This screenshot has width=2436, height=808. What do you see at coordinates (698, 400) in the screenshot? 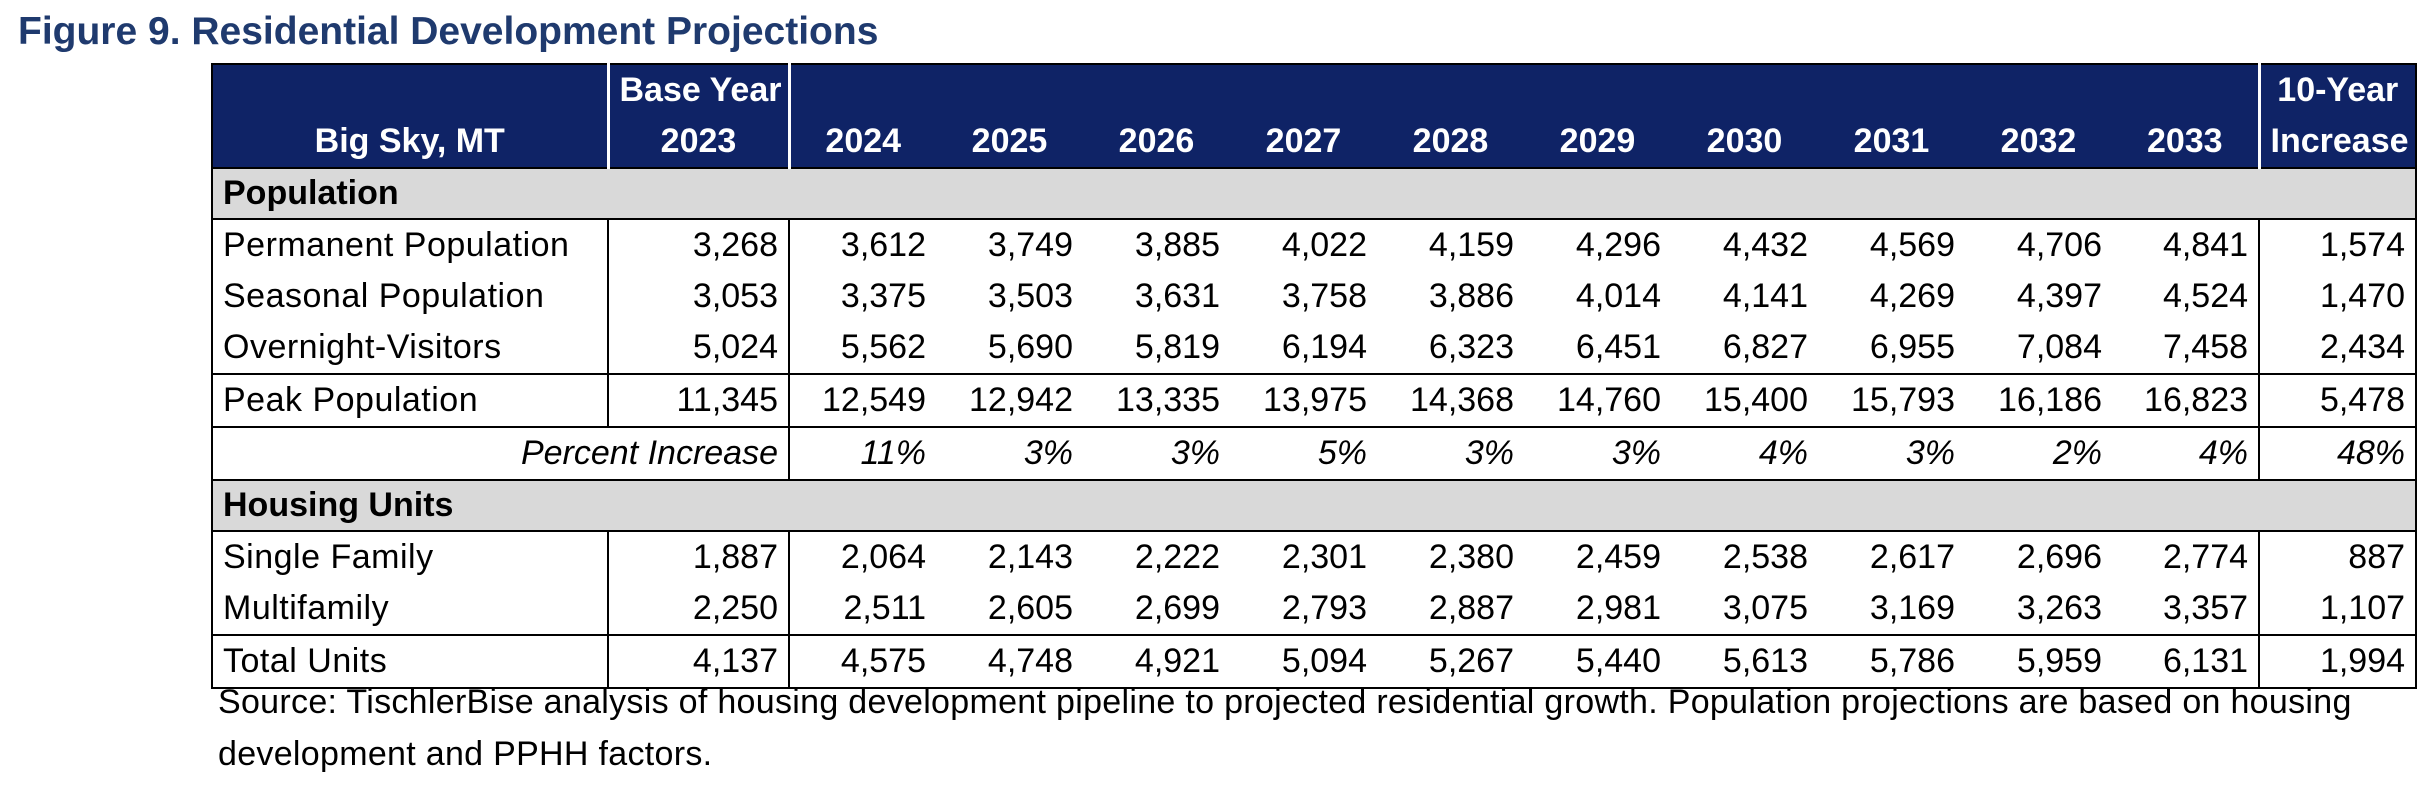
I see `cell-base-year: 11,345` at bounding box center [698, 400].